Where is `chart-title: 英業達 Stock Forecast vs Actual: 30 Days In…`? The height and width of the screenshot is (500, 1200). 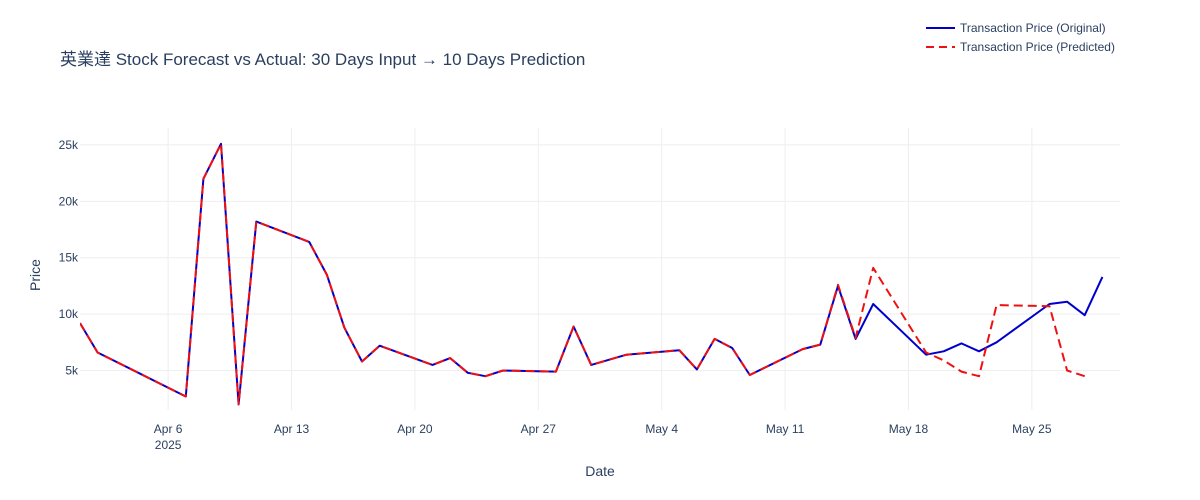
chart-title: 英業達 Stock Forecast vs Actual: 30 Days In… is located at coordinates (322, 59).